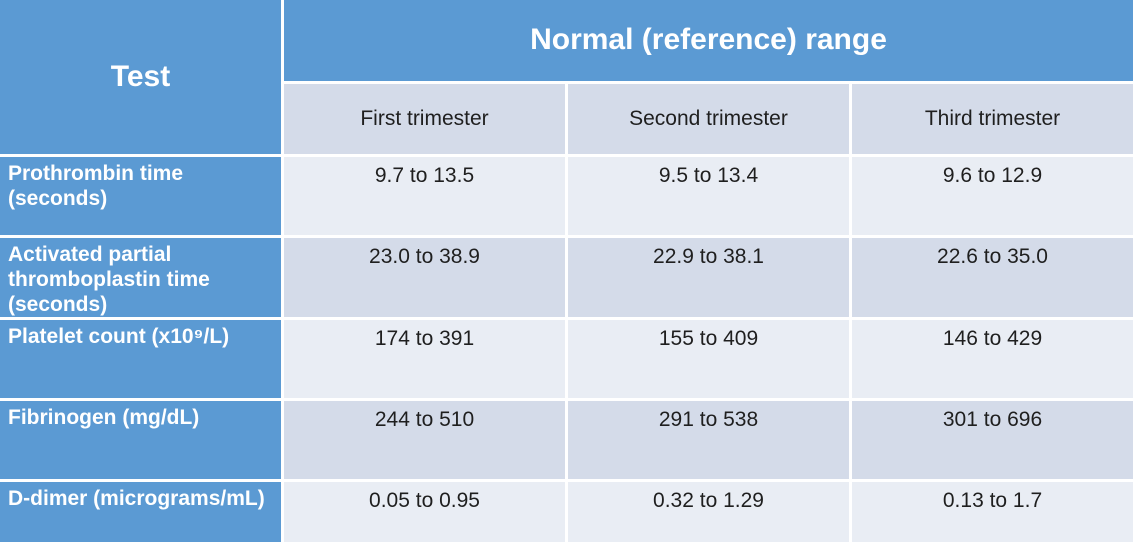 The height and width of the screenshot is (542, 1133). What do you see at coordinates (992, 440) in the screenshot?
I see `data-cell: 301 to 696` at bounding box center [992, 440].